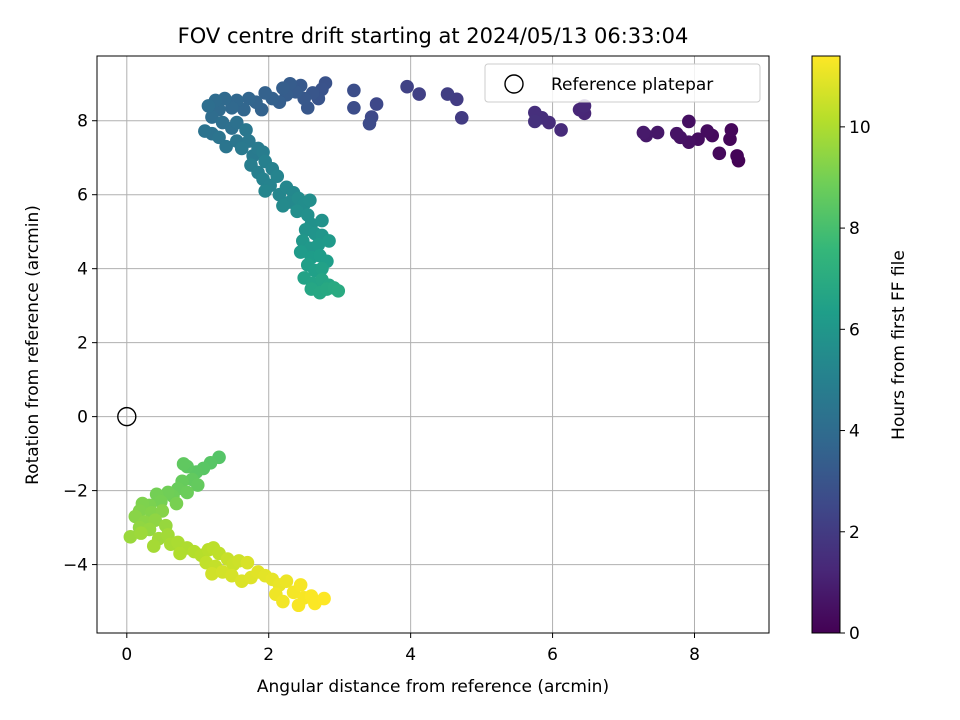  What do you see at coordinates (855, 381) in the screenshot?
I see `colorbar-ticks: 0 2 4 6 8 10` at bounding box center [855, 381].